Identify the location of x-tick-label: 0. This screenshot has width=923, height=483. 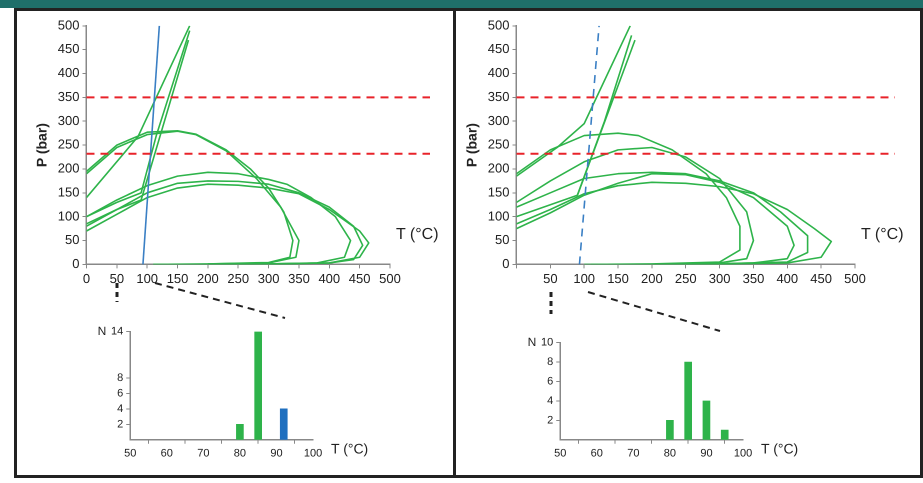
(86, 278).